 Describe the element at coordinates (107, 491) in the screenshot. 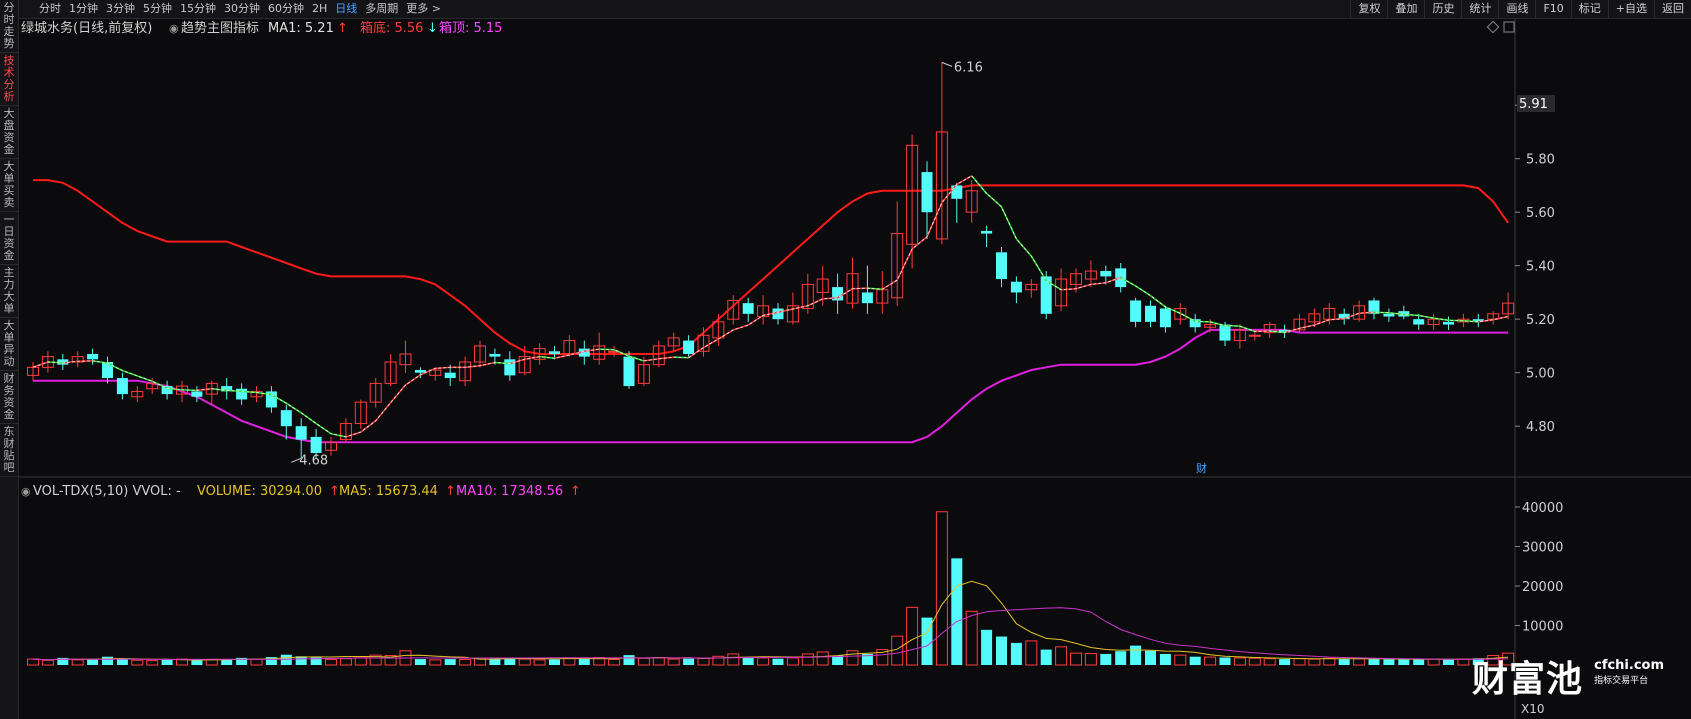

I see `vol-indicator-name: VOL-TDX(5,10) VVOL: -` at that location.